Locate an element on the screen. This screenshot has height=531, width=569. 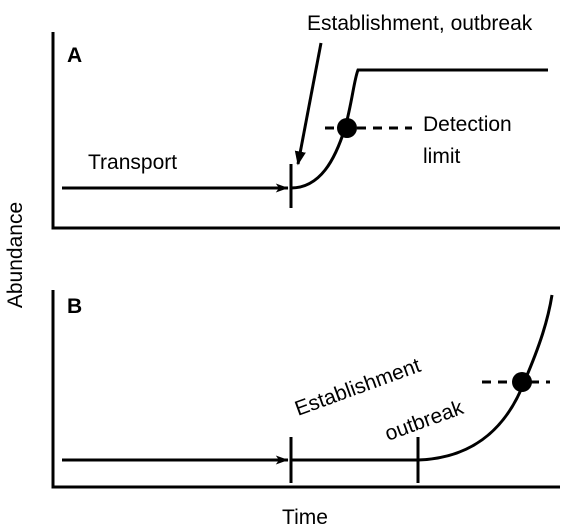
establishment-label: Establishment is located at coordinates (358, 387).